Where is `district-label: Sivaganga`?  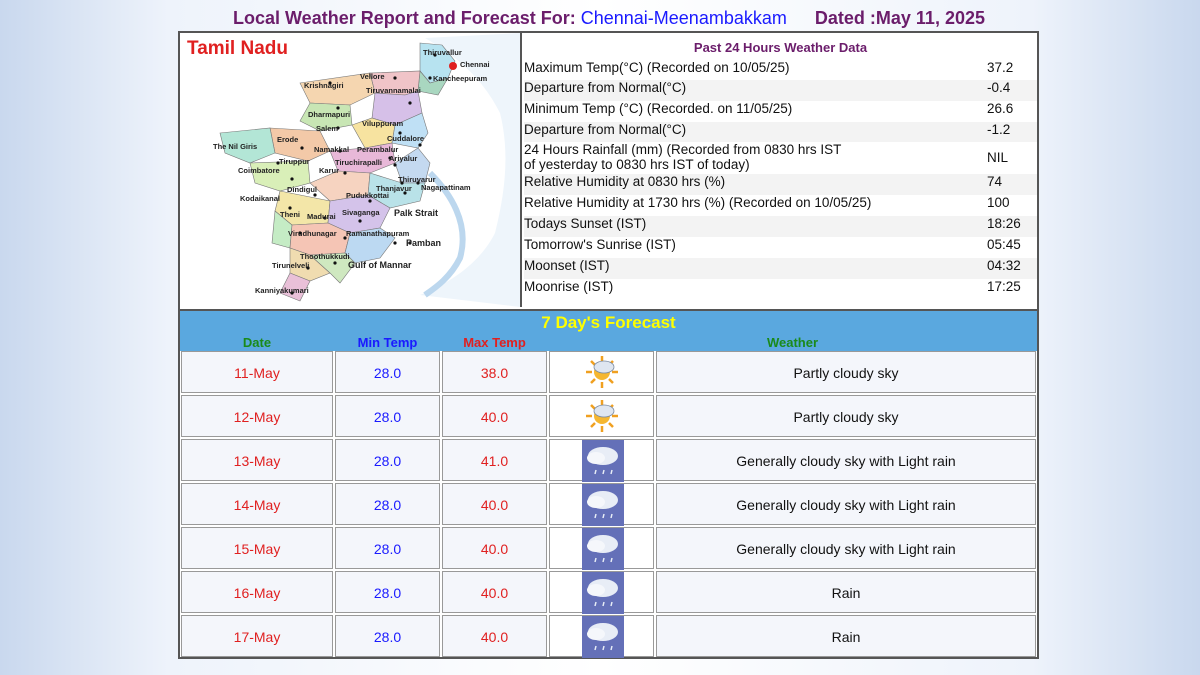
district-label: Sivaganga is located at coordinates (361, 212).